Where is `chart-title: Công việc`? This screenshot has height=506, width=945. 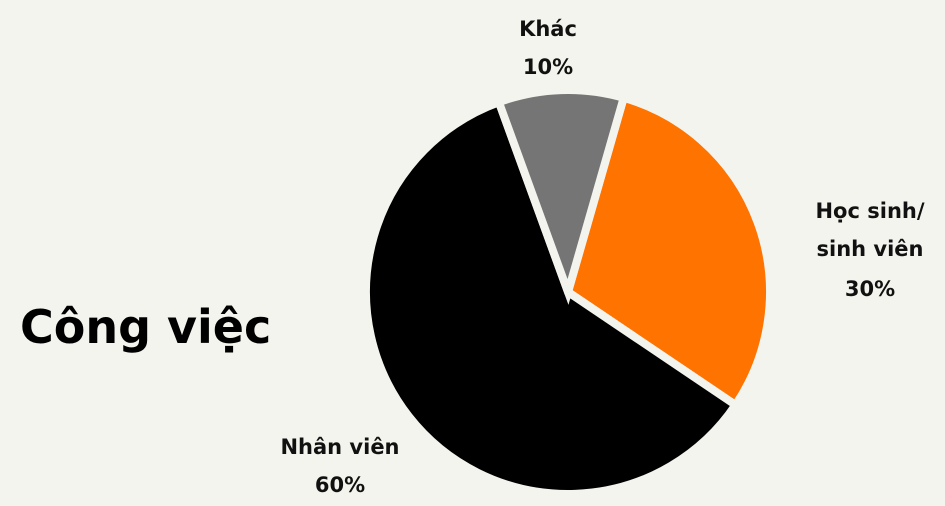
chart-title: Công việc is located at coordinates (146, 327).